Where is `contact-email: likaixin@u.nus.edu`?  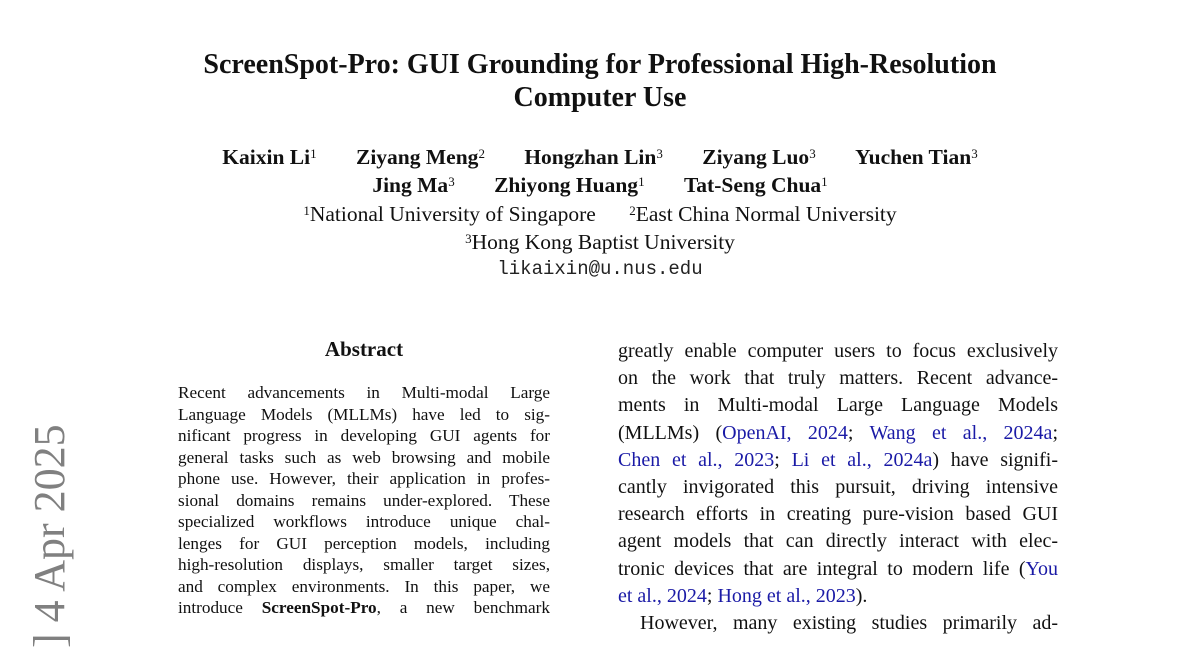
contact-email: likaixin@u.nus.edu is located at coordinates (600, 269).